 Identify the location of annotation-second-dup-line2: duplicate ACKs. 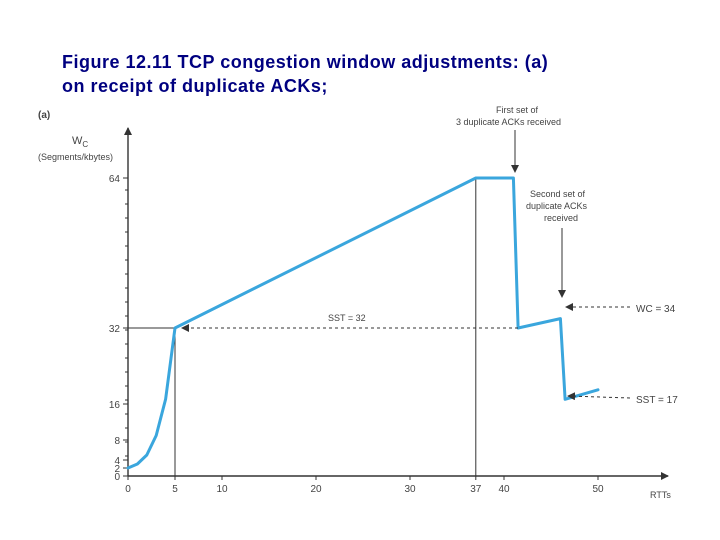
(557, 206).